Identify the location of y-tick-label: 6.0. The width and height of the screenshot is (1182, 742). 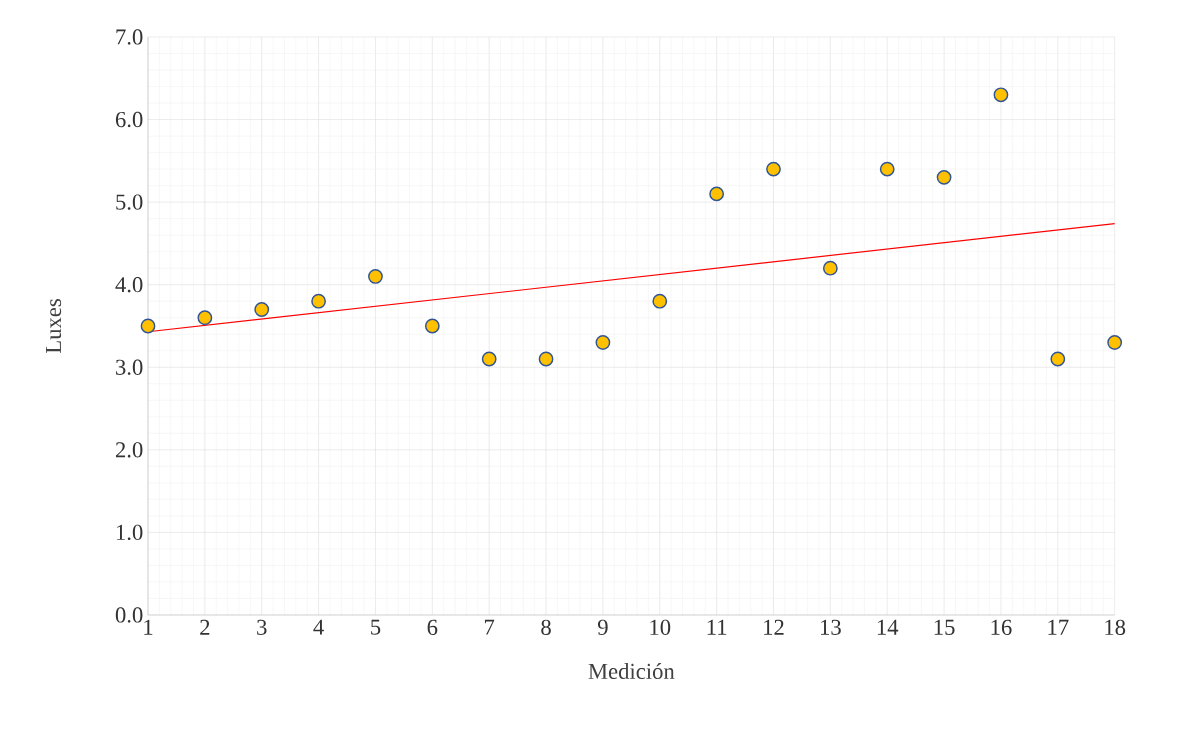
(129, 119).